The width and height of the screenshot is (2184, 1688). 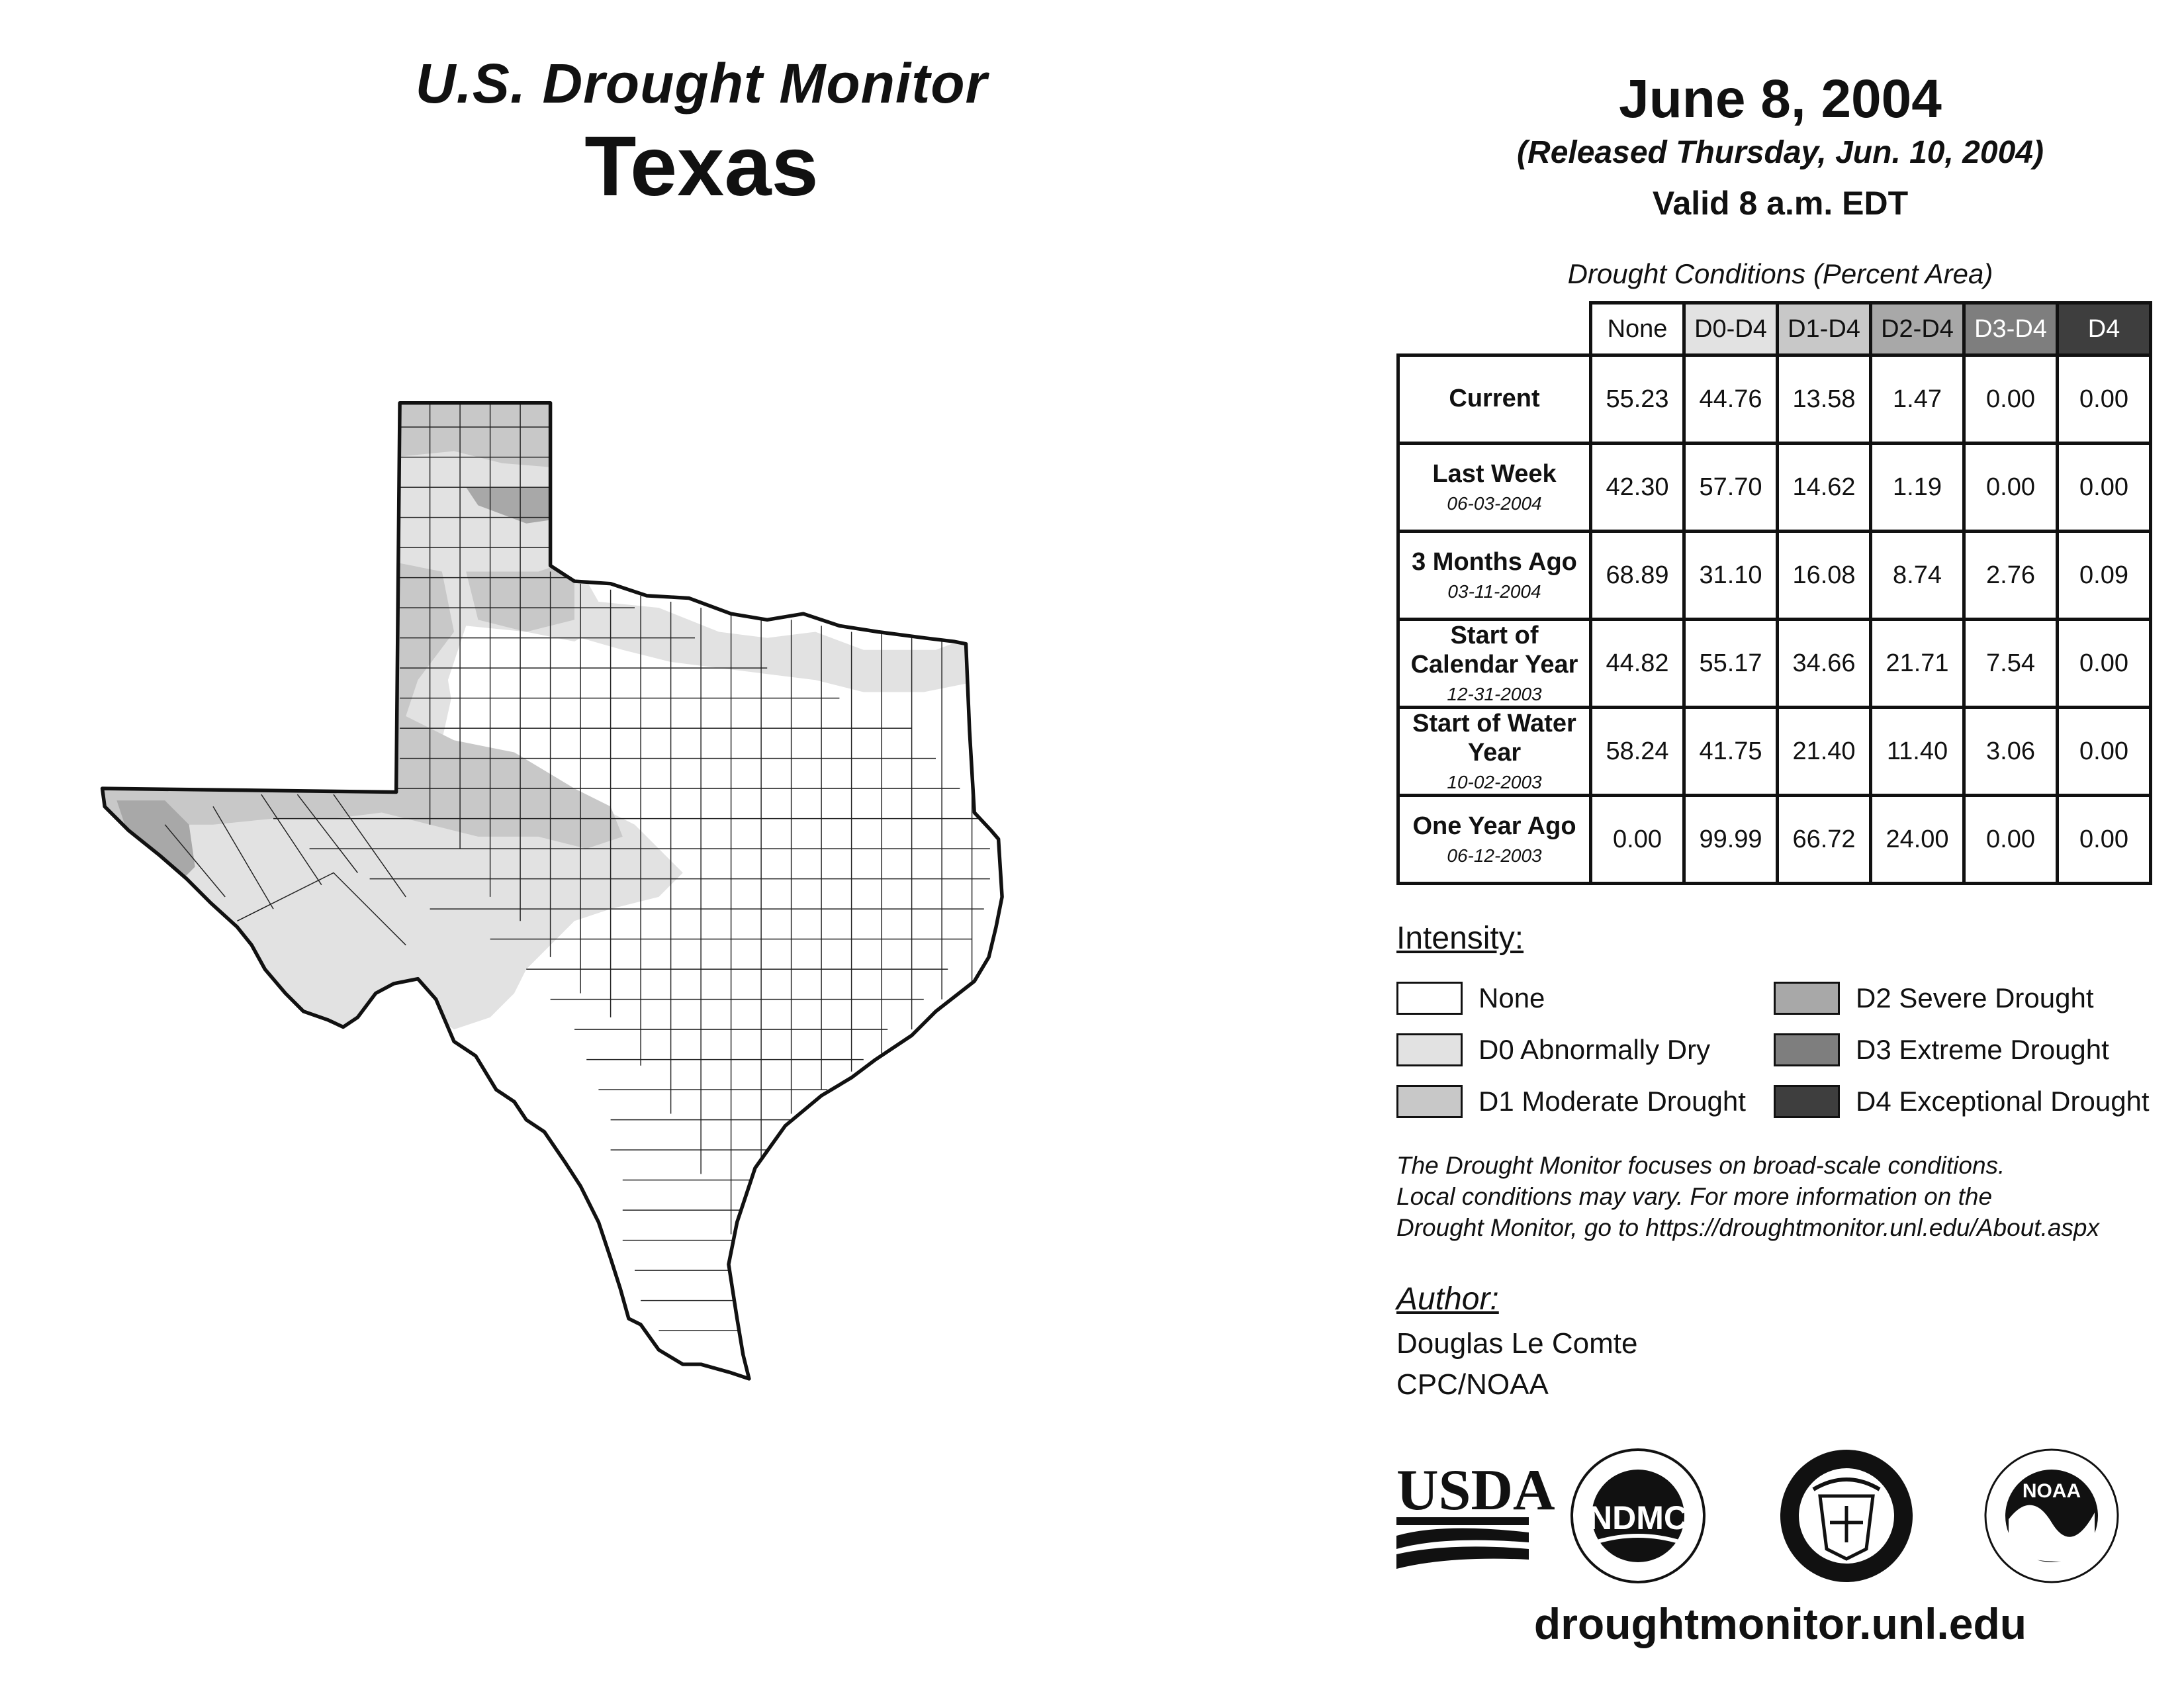 What do you see at coordinates (701, 83) in the screenshot?
I see `map-subtitle: U.S. Drought Monitor` at bounding box center [701, 83].